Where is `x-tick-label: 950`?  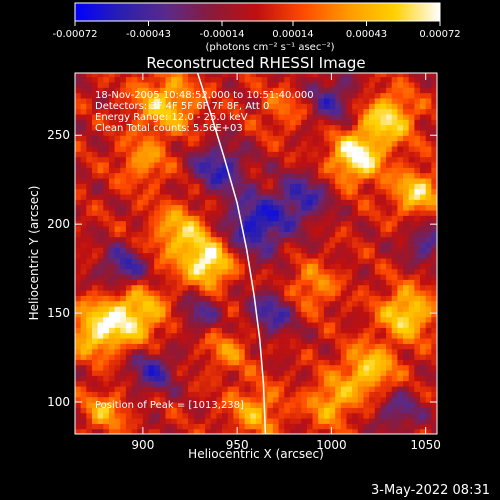
x-tick-label: 950 is located at coordinates (237, 445).